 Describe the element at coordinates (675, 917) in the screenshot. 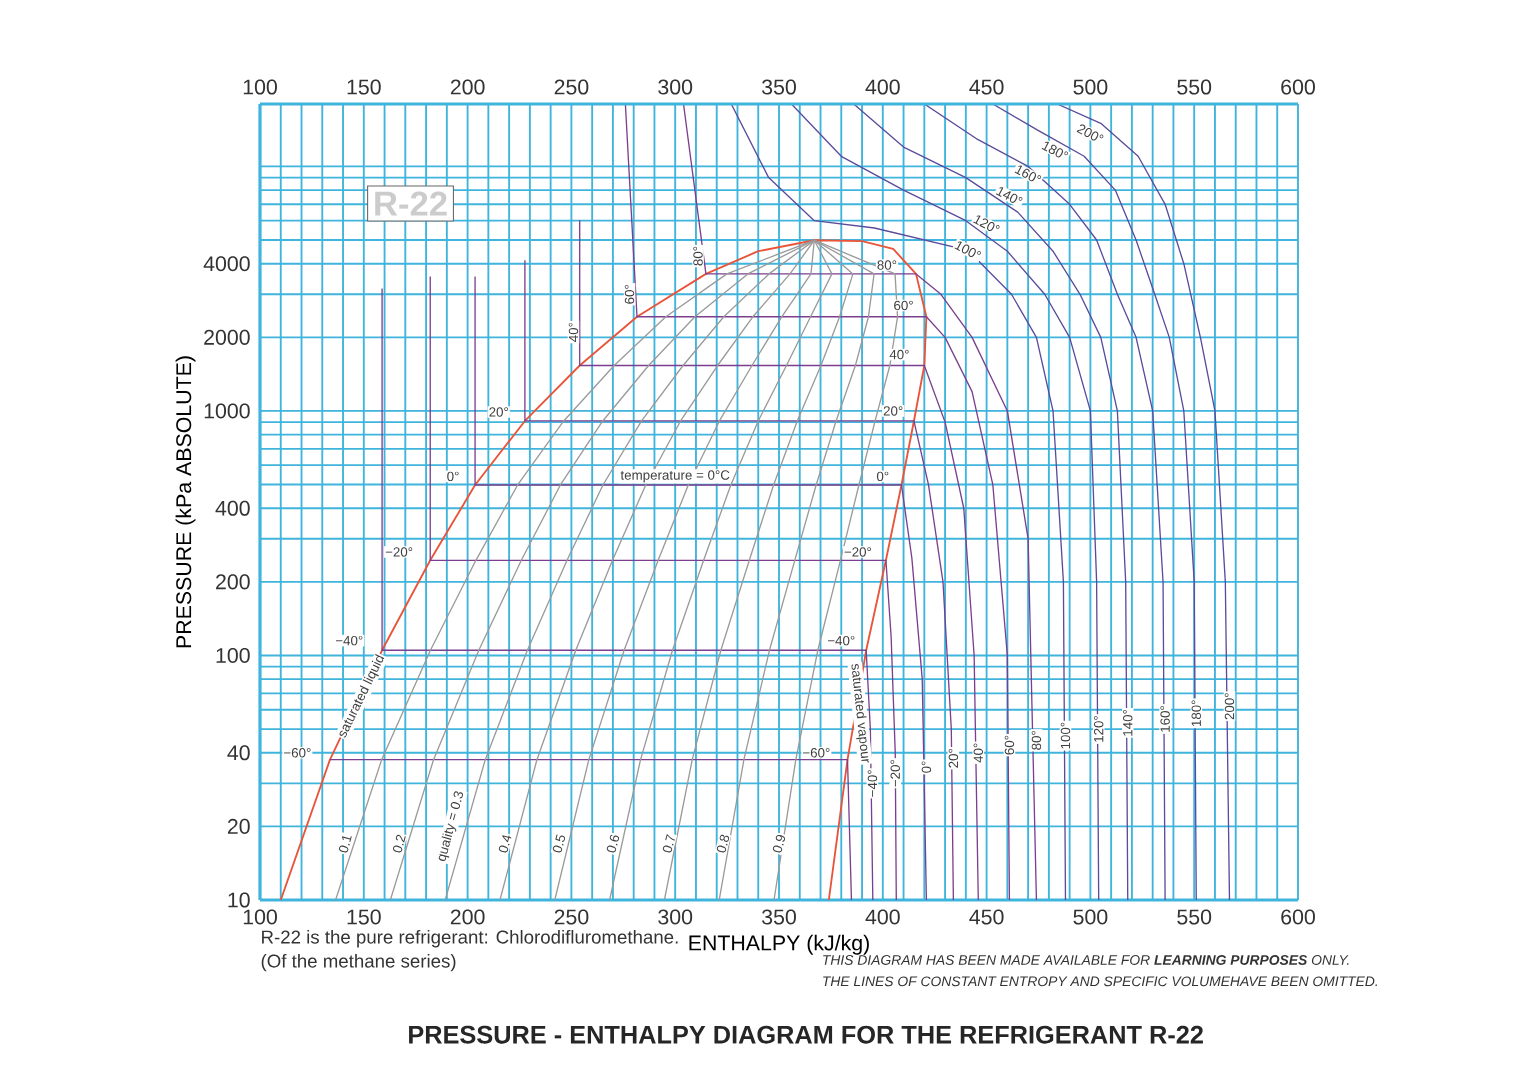

I see `x-tick-label: 300` at that location.